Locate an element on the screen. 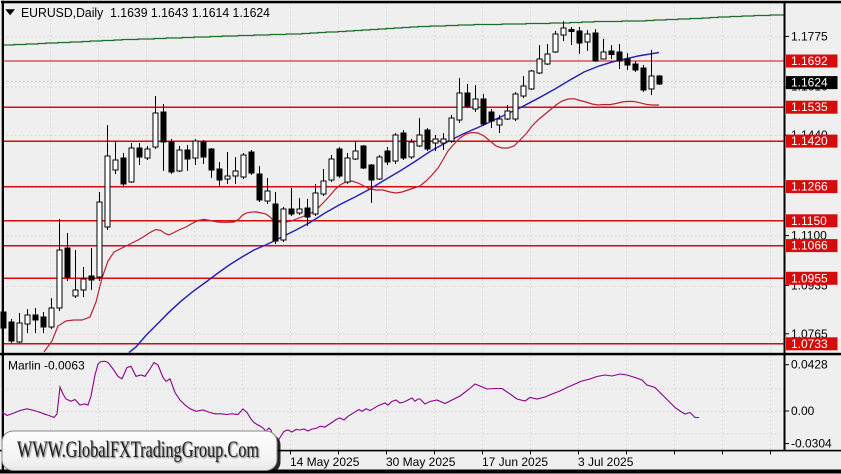  svg-text: 14 May 2025 is located at coordinates (325, 462).